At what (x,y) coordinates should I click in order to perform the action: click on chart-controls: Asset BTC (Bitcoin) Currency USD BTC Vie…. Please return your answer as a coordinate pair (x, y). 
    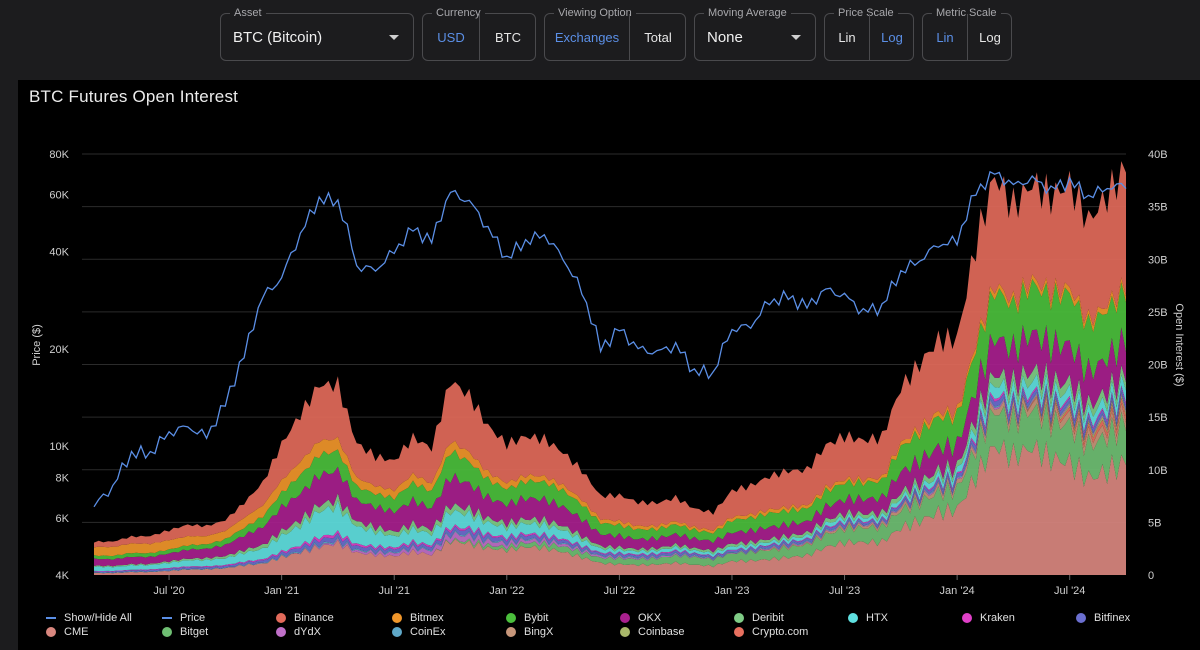
    Looking at the image, I should click on (600, 40).